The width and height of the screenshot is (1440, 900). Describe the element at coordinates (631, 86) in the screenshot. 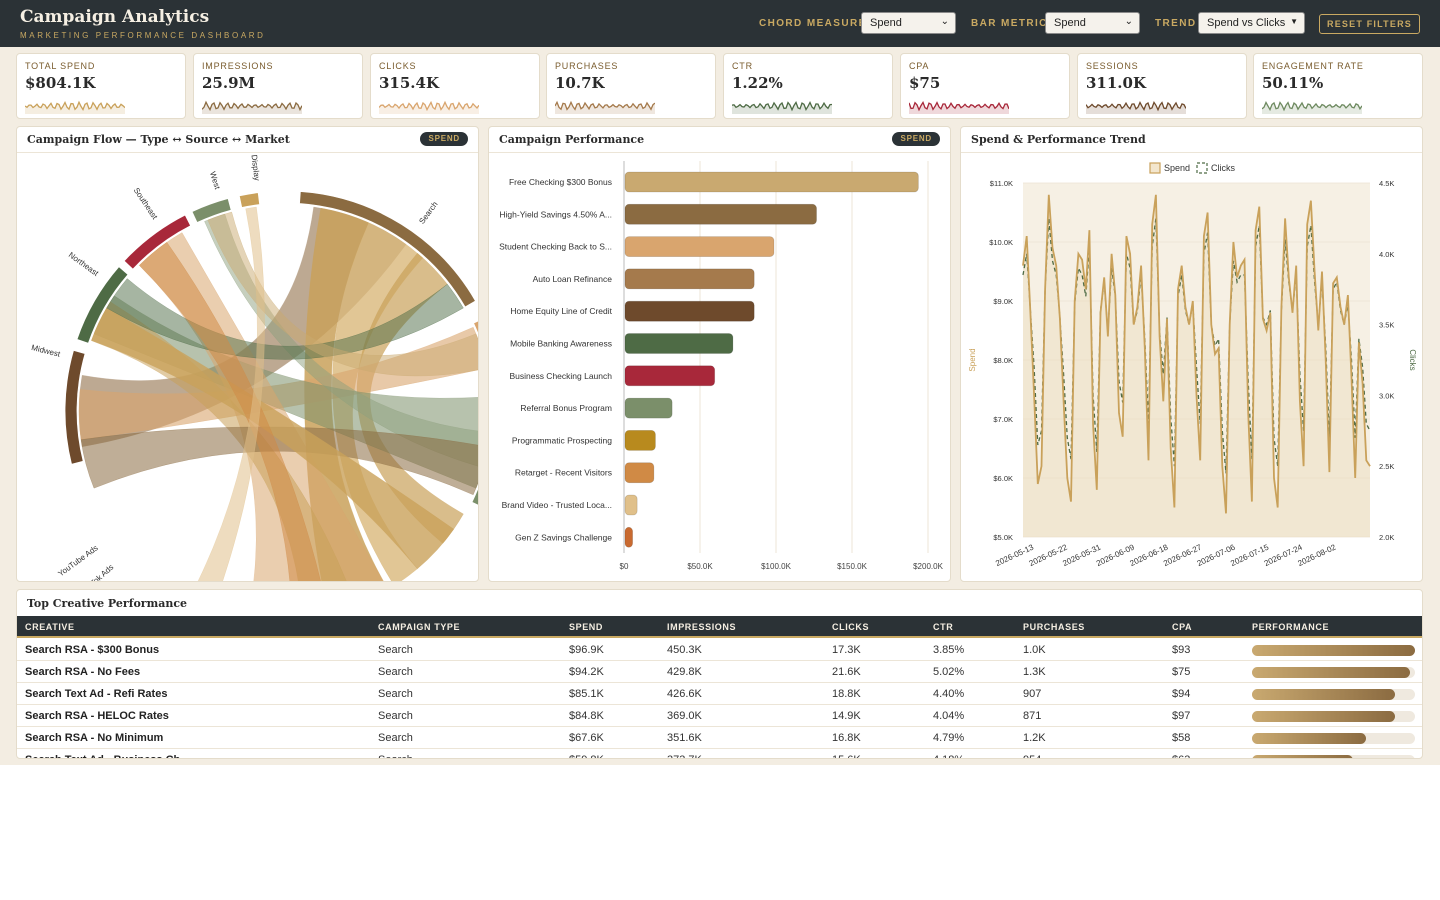

I see `kpi-card: PURCHASES 10.7K` at that location.